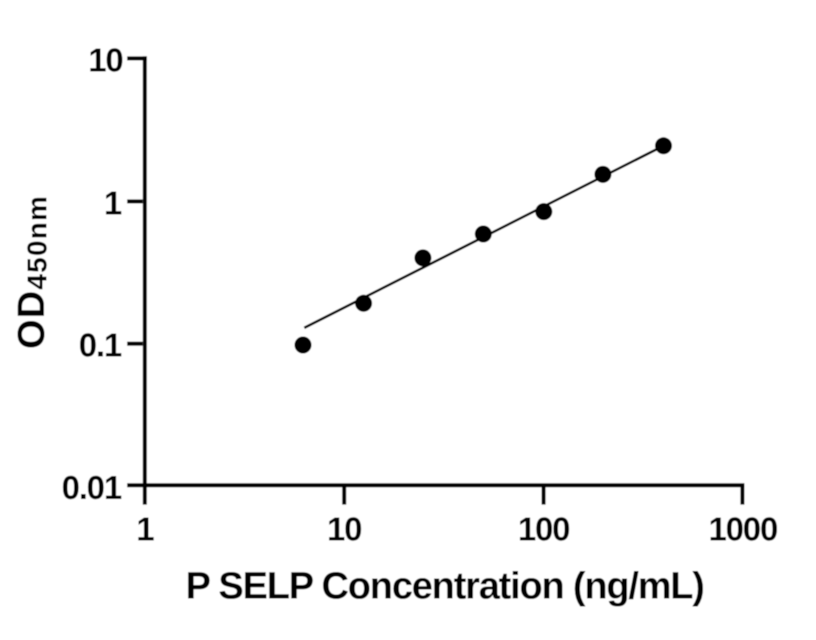 This screenshot has height=640, width=816. What do you see at coordinates (445, 586) in the screenshot?
I see `svg-text: P SELP Concentration (ng/mL)` at bounding box center [445, 586].